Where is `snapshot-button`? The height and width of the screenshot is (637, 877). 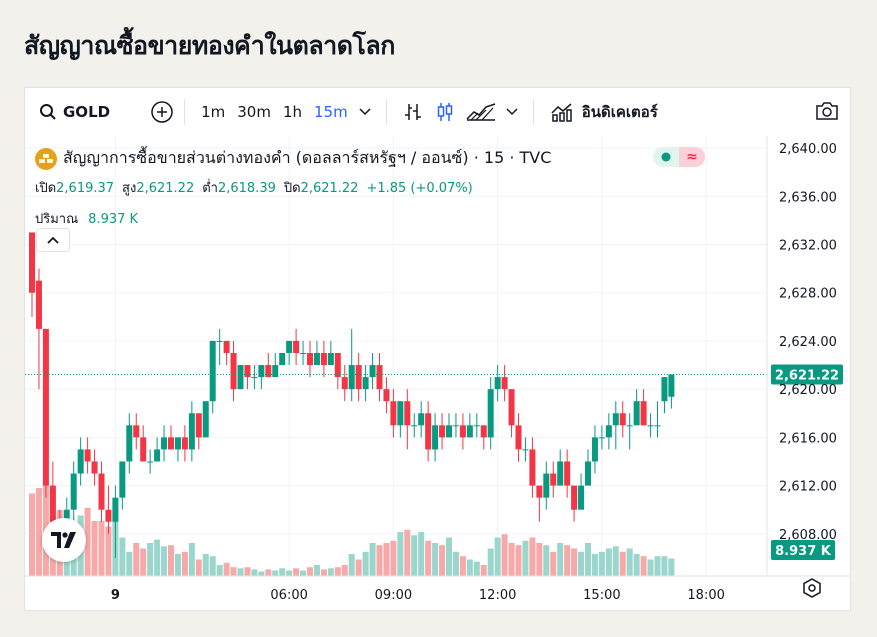
snapshot-button is located at coordinates (827, 113).